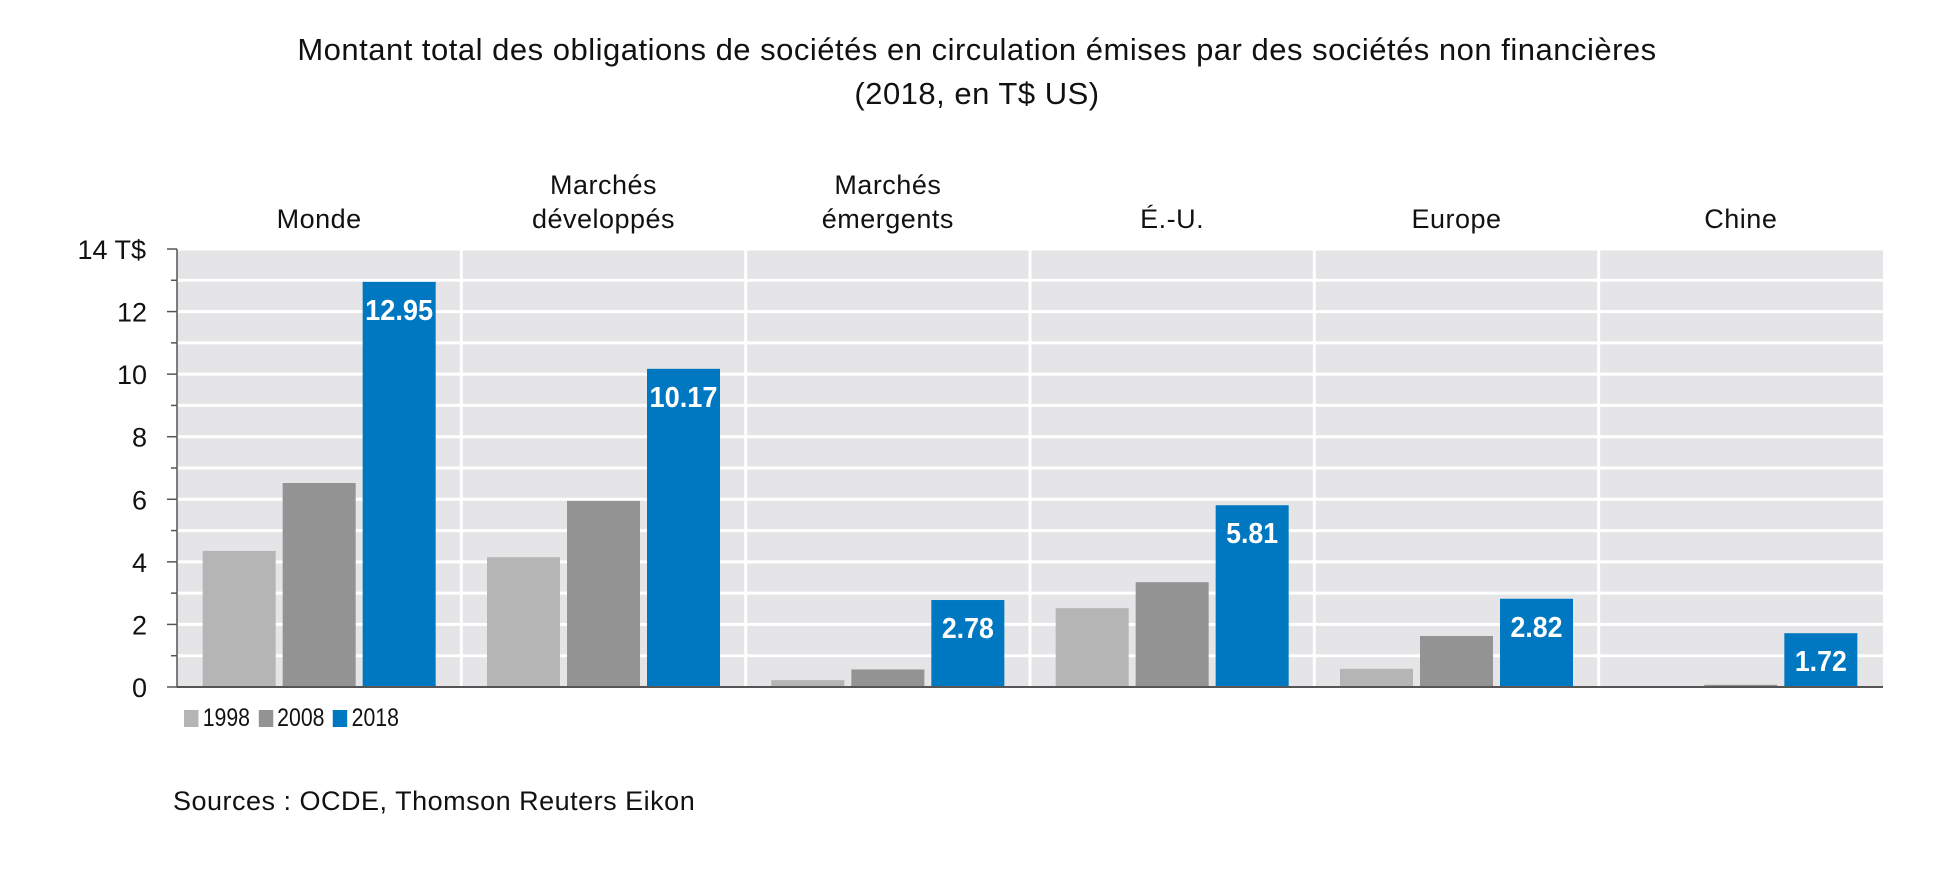  I want to click on category-label: É.-U., so click(1172, 219).